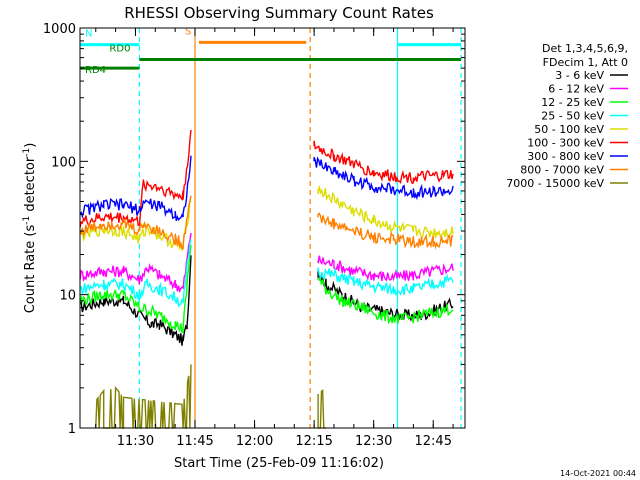 The height and width of the screenshot is (480, 640). What do you see at coordinates (598, 473) in the screenshot?
I see `footer-timestamp: 14-Oct-2021 00:44` at bounding box center [598, 473].